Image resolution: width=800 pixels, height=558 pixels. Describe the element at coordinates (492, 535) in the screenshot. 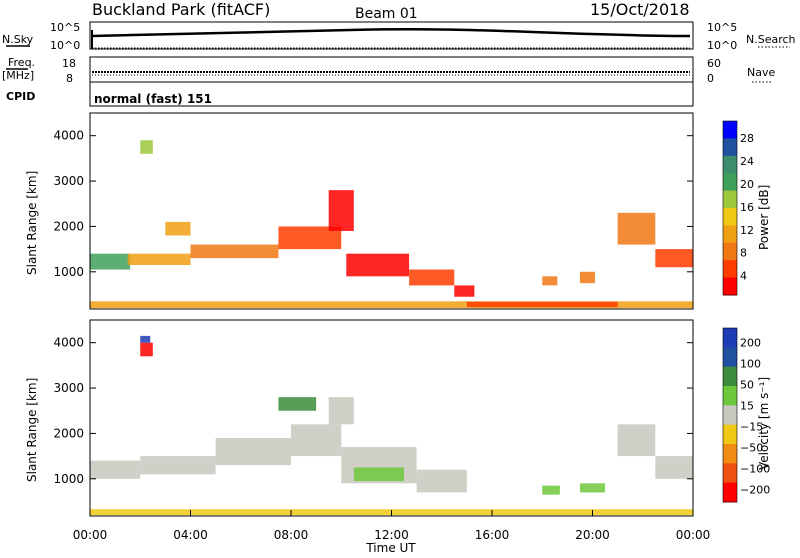

I see `xtick-label-4: 16:00` at that location.